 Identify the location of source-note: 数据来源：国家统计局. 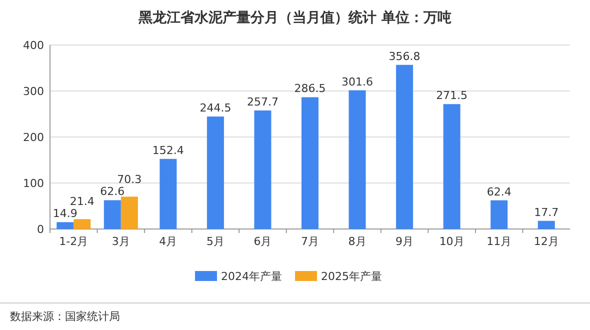
(65, 316).